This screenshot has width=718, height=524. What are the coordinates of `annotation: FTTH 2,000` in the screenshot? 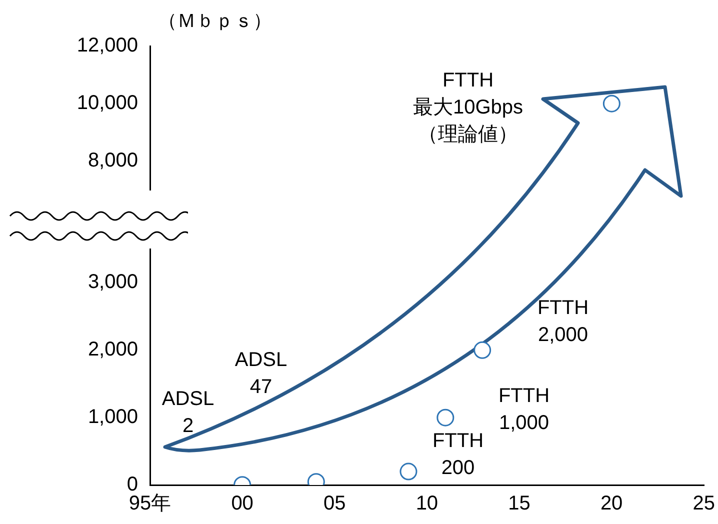 It's located at (563, 321).